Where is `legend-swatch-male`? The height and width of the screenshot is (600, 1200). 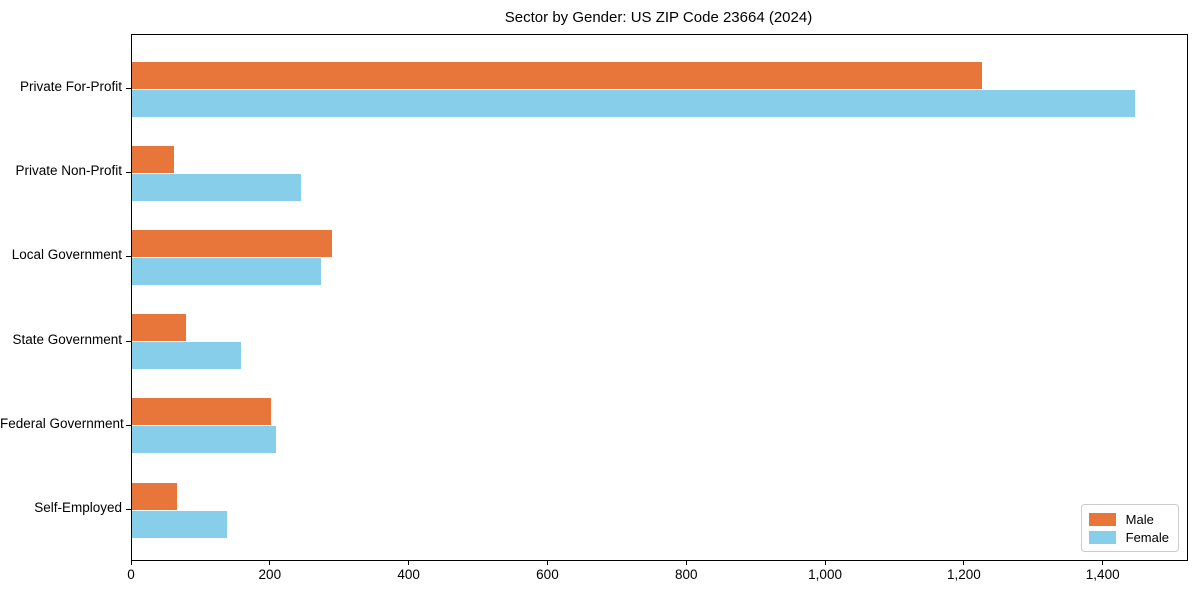
legend-swatch-male is located at coordinates (1102, 519).